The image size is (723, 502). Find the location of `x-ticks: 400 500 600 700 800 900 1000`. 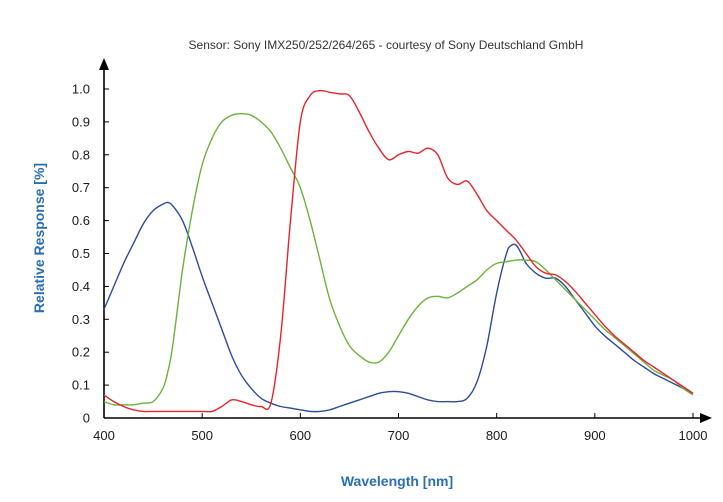

x-ticks: 400 500 600 700 800 900 1000 is located at coordinates (400, 428).